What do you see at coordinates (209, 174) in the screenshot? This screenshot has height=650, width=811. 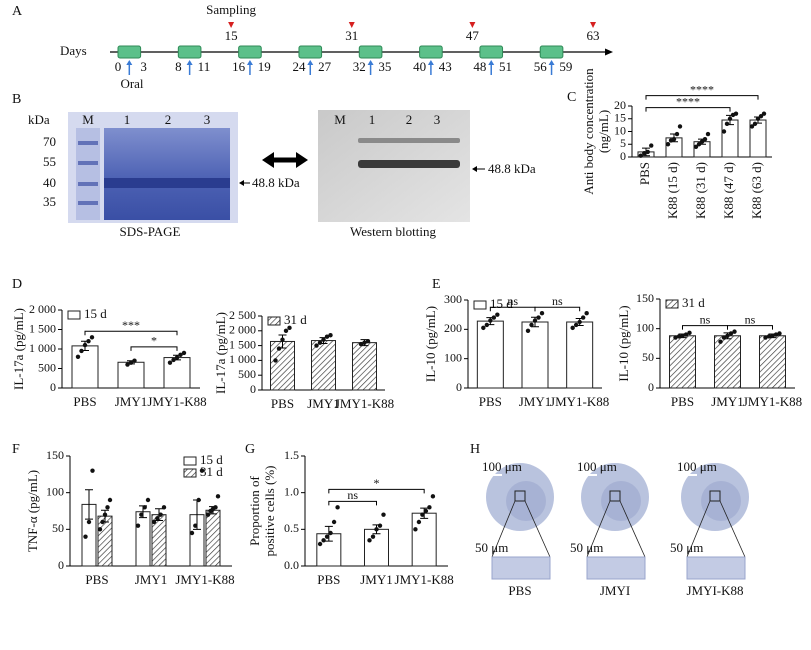 I see `gel-lane` at bounding box center [209, 174].